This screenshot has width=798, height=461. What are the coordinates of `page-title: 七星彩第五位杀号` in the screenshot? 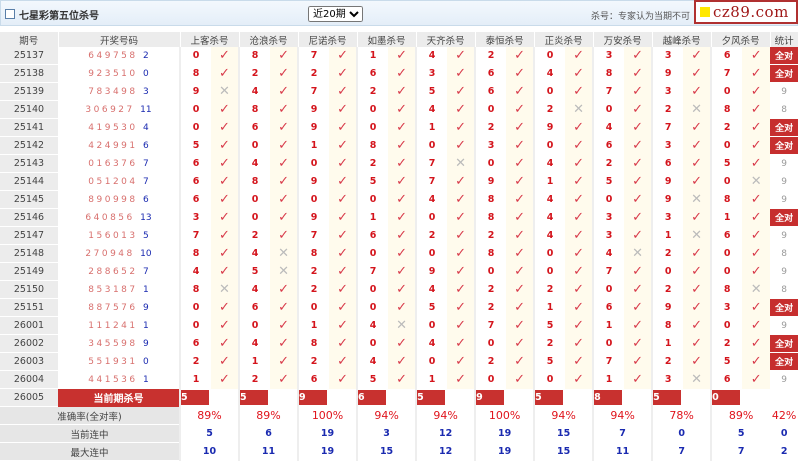 It's located at (59, 16).